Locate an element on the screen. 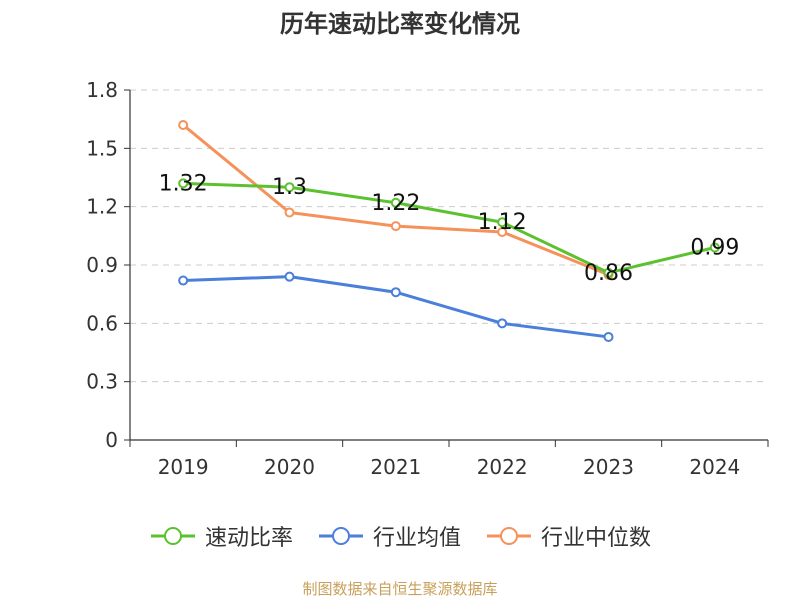 The image size is (800, 600). data-label: 0.99 is located at coordinates (714, 248).